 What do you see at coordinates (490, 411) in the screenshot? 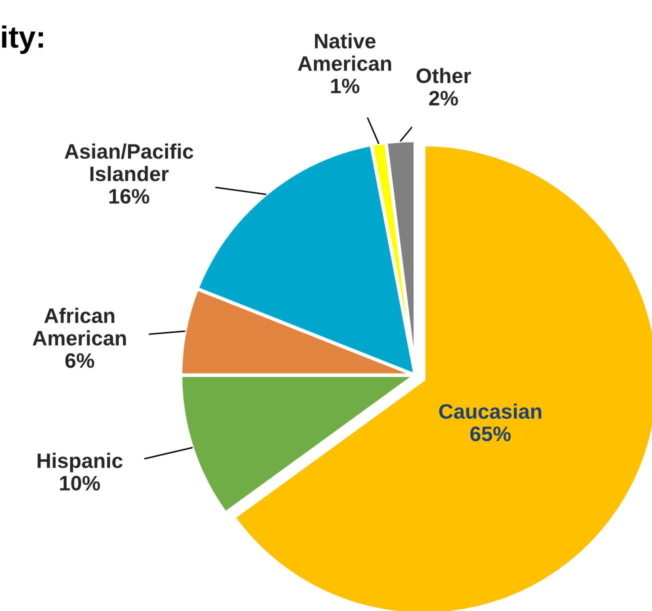
I see `slice-label: Caucasian` at bounding box center [490, 411].